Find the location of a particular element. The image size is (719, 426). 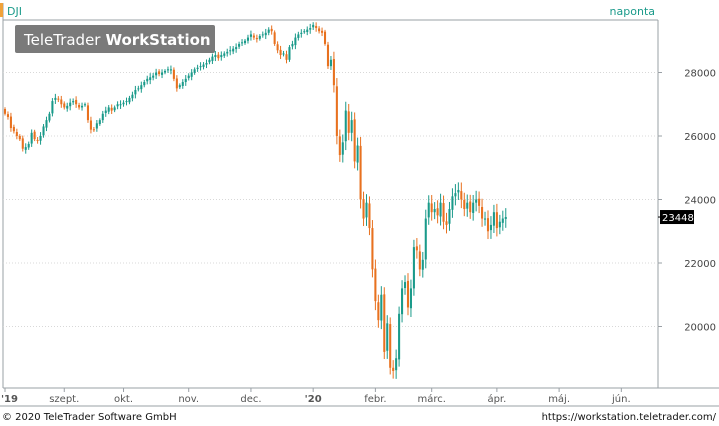

copyright-text: © 2020 TeleTrader Software GmbH is located at coordinates (89, 417).